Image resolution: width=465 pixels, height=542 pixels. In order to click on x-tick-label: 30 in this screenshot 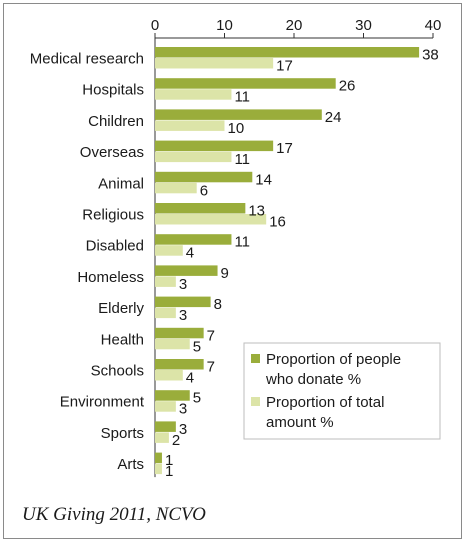, I will do `click(363, 25)`.